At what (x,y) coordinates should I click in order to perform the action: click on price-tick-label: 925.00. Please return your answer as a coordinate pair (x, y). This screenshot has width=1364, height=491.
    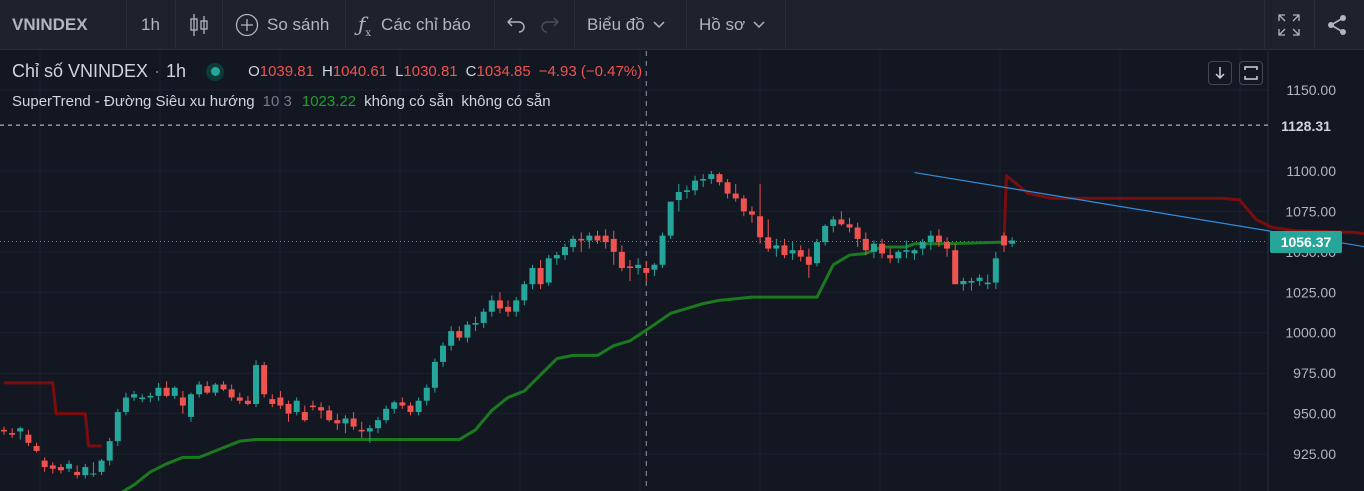
    Looking at the image, I should click on (1314, 454).